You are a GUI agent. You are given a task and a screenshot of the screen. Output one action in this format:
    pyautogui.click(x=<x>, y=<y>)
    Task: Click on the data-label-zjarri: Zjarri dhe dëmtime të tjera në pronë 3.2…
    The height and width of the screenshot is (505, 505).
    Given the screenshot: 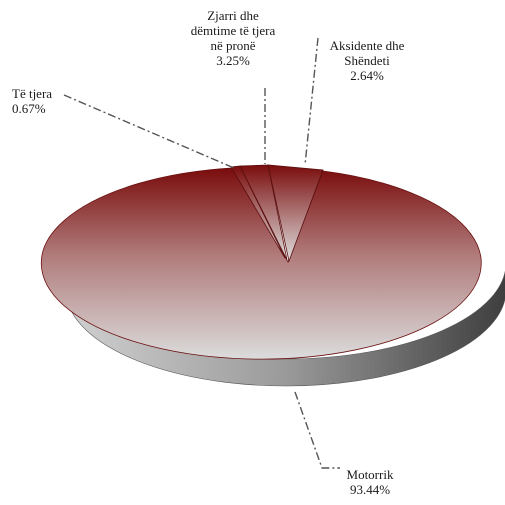 What is the action you would take?
    pyautogui.click(x=233, y=38)
    